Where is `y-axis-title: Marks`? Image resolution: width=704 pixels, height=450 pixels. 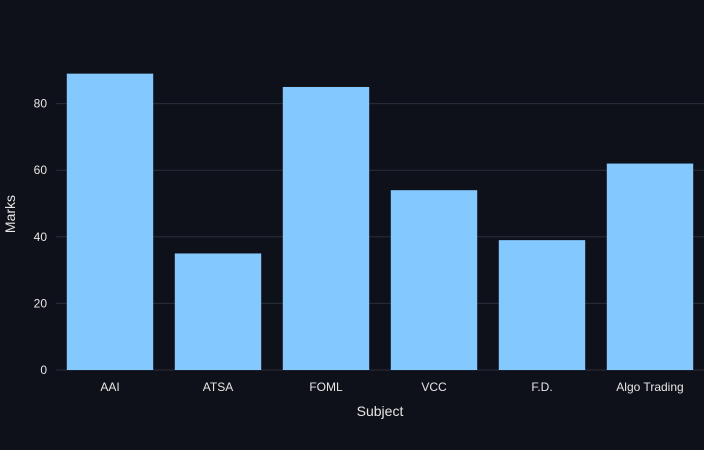
y-axis-title: Marks is located at coordinates (10, 214).